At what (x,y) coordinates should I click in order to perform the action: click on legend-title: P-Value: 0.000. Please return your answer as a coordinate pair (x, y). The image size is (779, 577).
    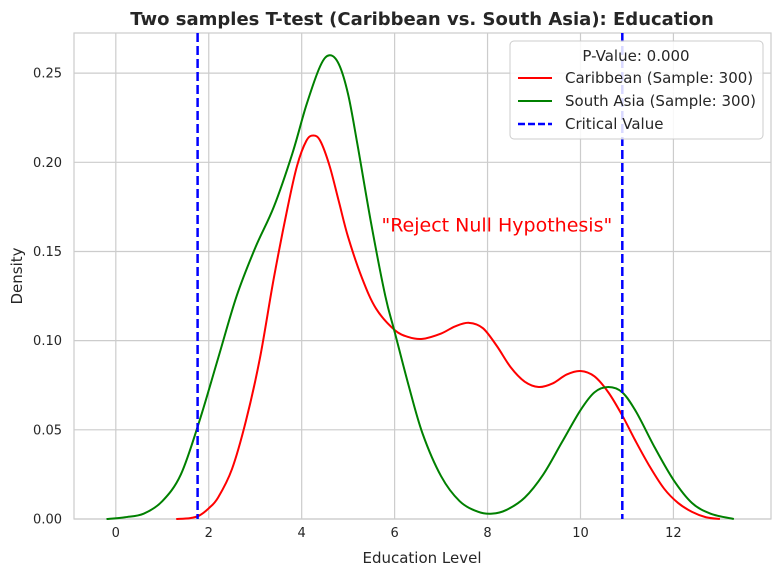
    Looking at the image, I should click on (635, 56).